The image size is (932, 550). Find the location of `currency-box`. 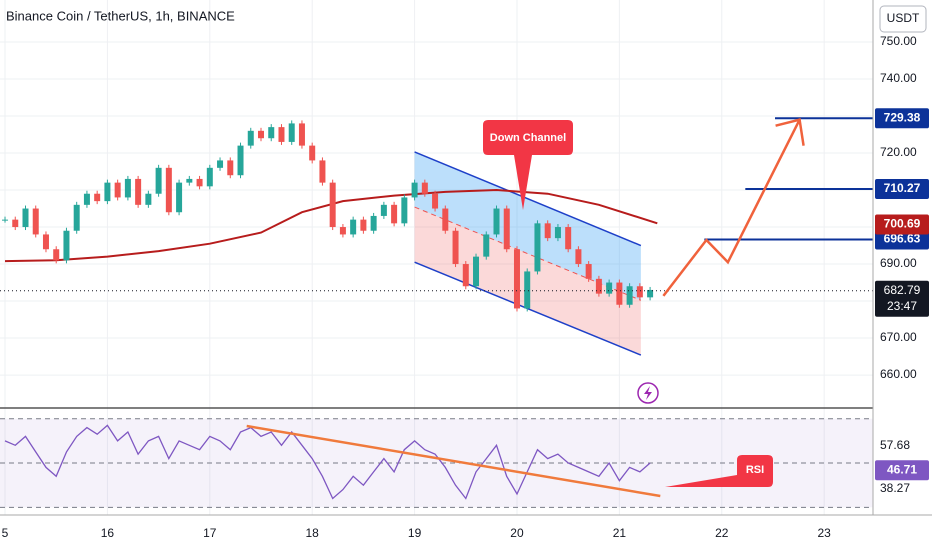

currency-box is located at coordinates (903, 19).